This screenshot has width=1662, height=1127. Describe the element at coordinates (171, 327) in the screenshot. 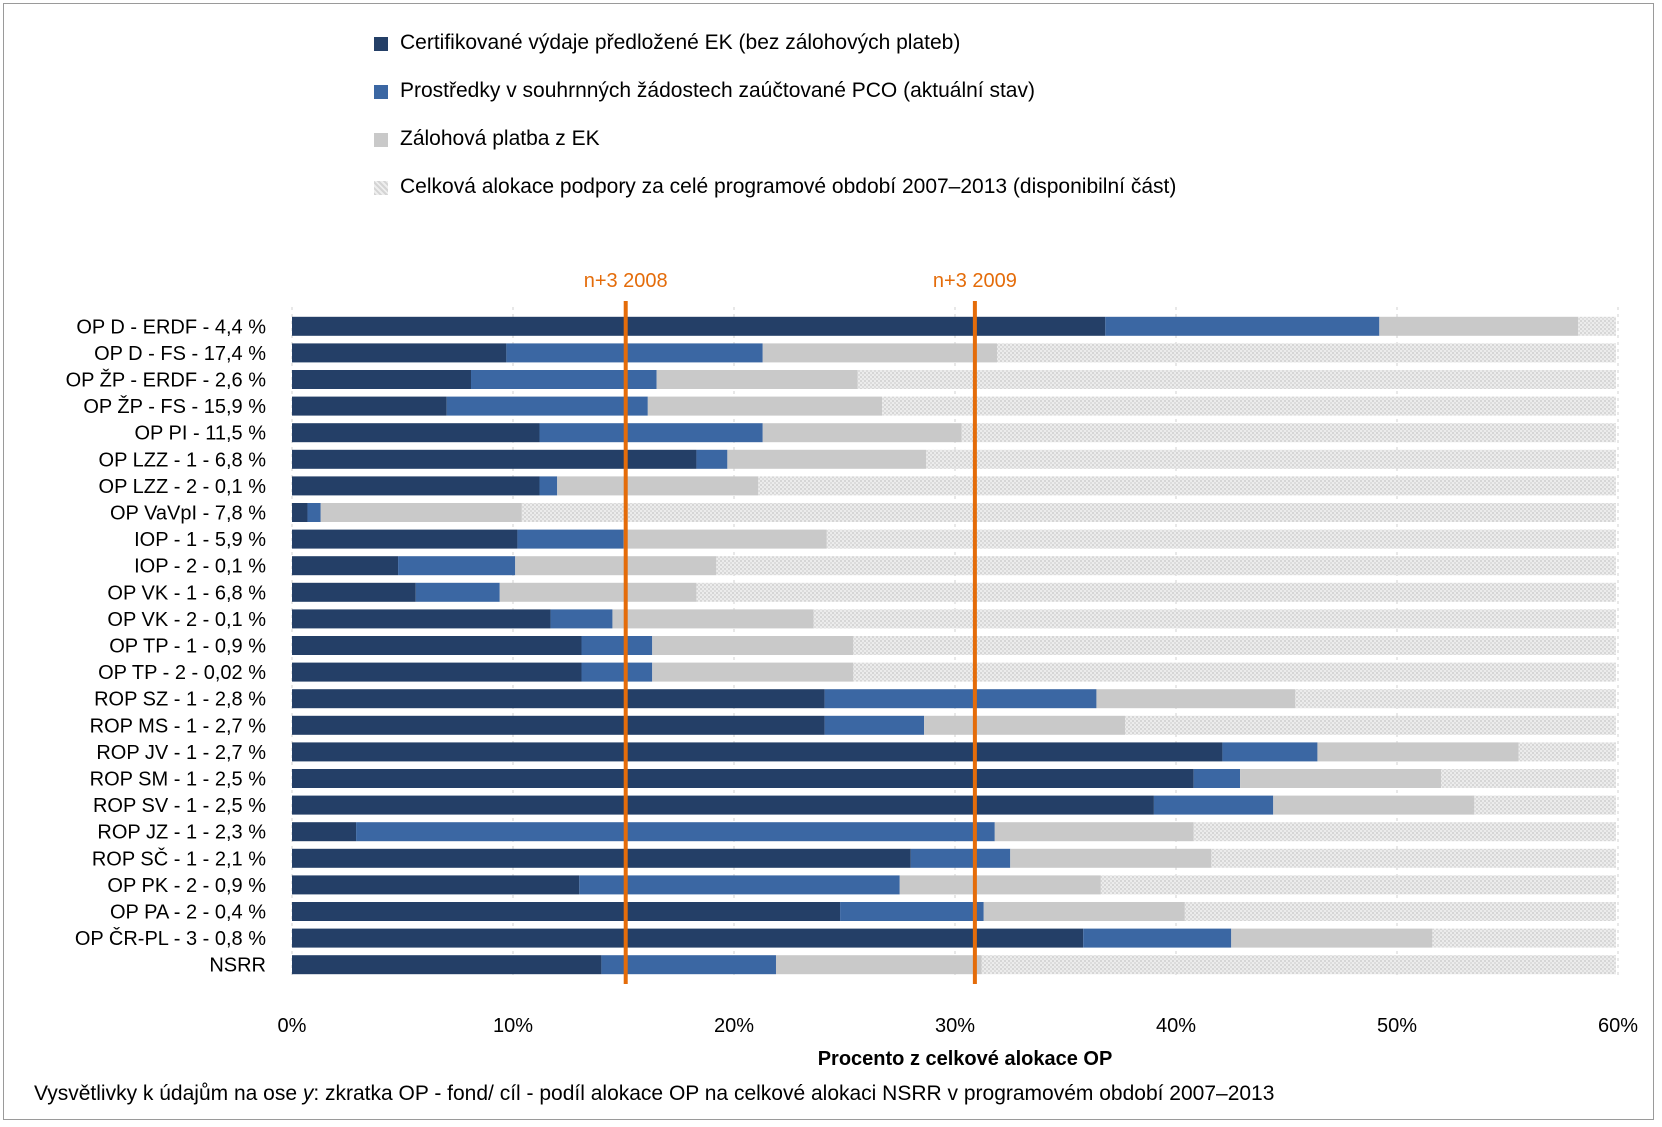

I see `category-label: OP D - ERDF - 4,4 %` at that location.